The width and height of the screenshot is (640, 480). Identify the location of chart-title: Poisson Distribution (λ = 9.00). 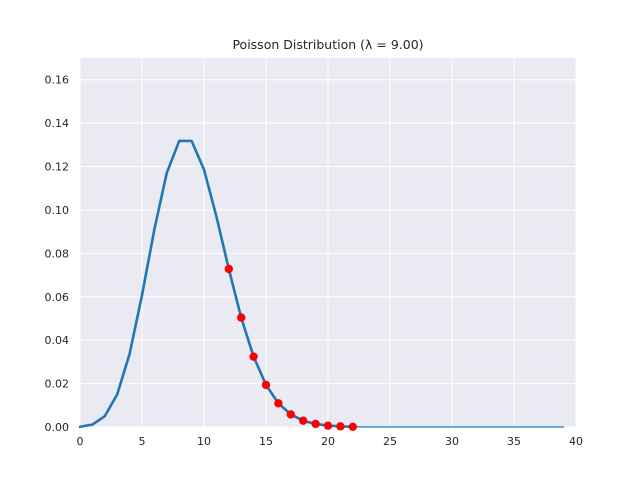
(327, 44).